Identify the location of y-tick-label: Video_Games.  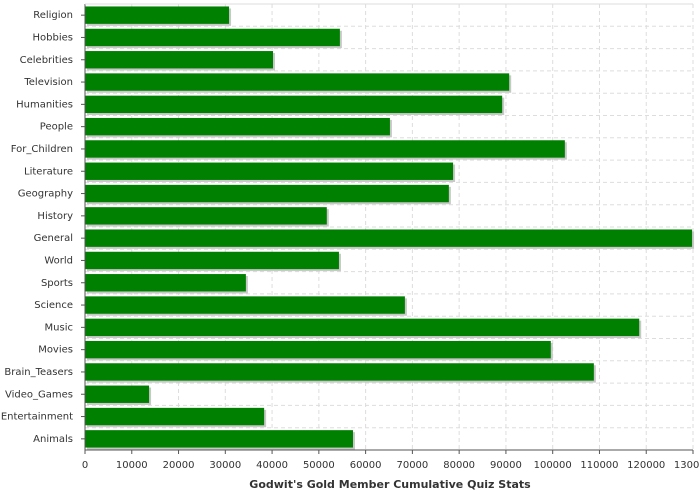
(39, 394).